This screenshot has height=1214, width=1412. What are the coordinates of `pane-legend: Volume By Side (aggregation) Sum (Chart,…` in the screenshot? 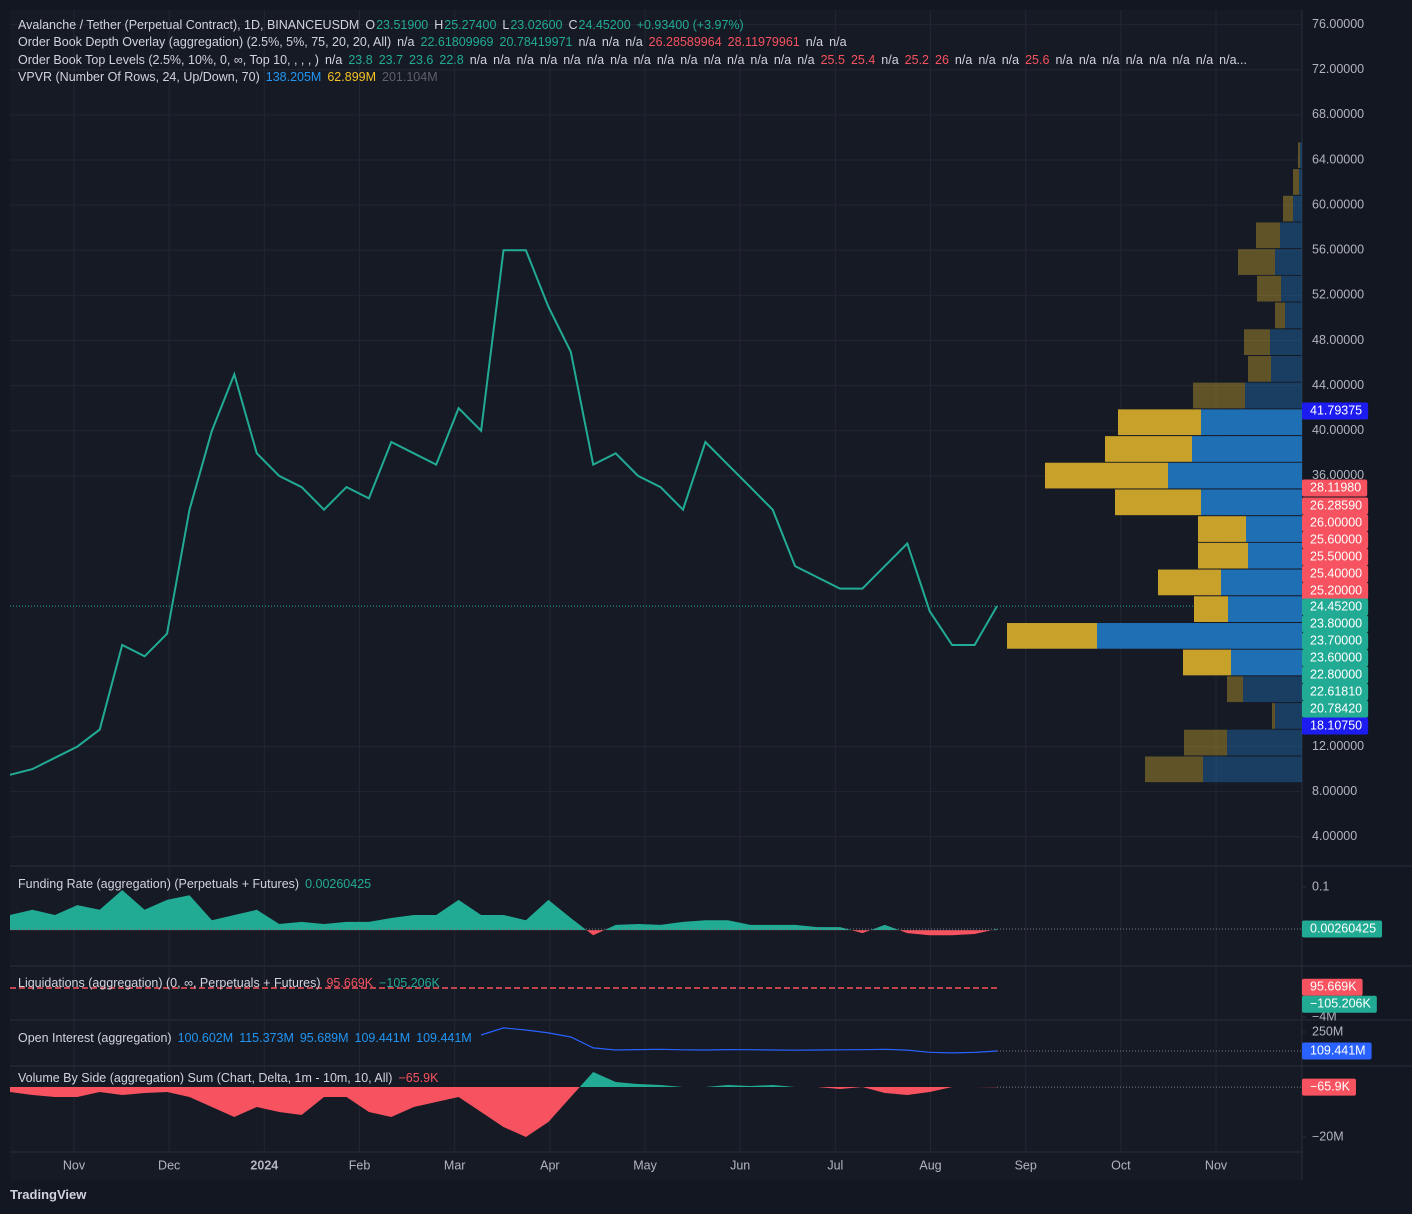 It's located at (658, 1078).